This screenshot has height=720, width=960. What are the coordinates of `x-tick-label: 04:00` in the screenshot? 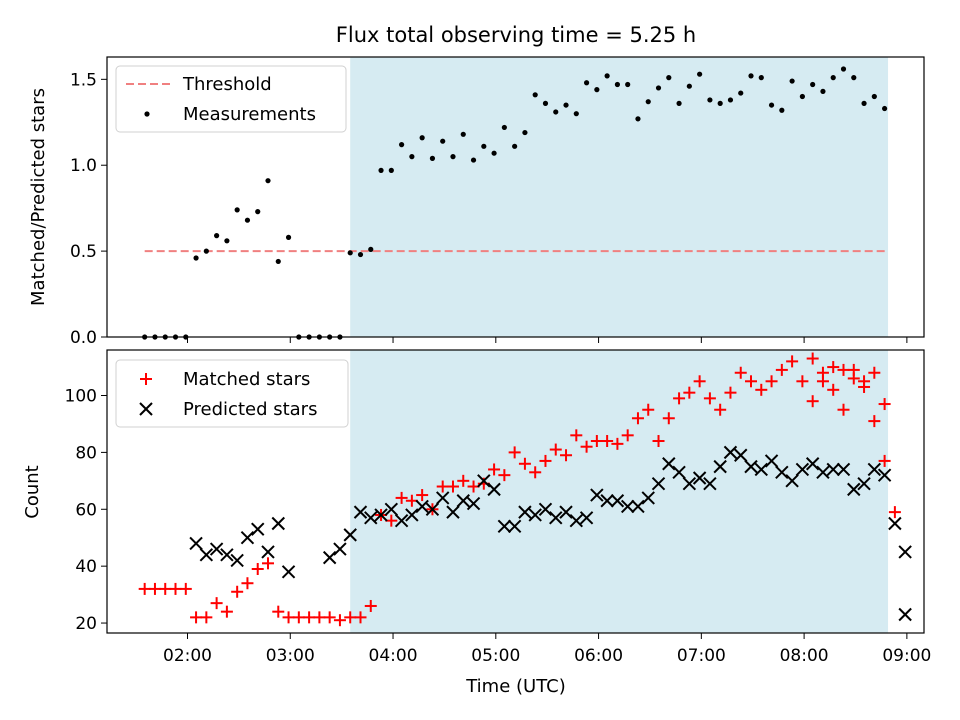 It's located at (393, 656).